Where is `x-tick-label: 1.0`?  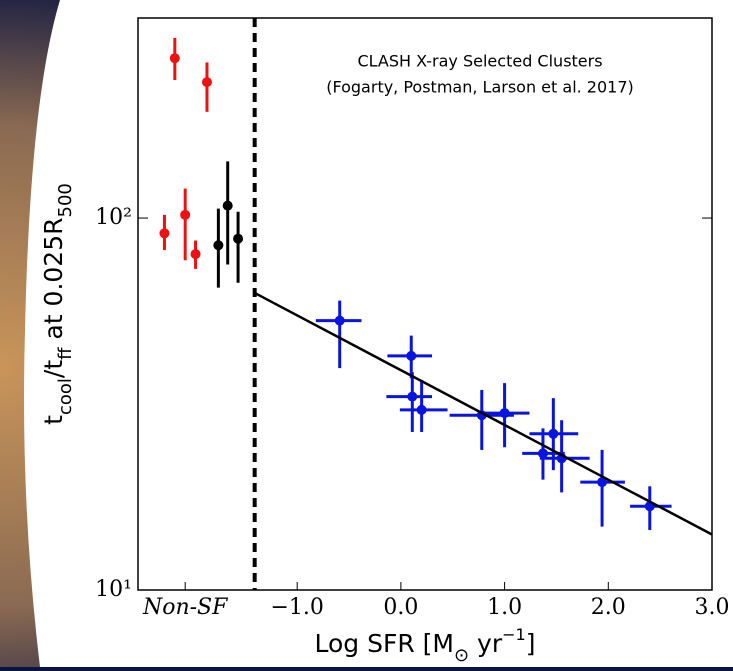 x-tick-label: 1.0 is located at coordinates (504, 607).